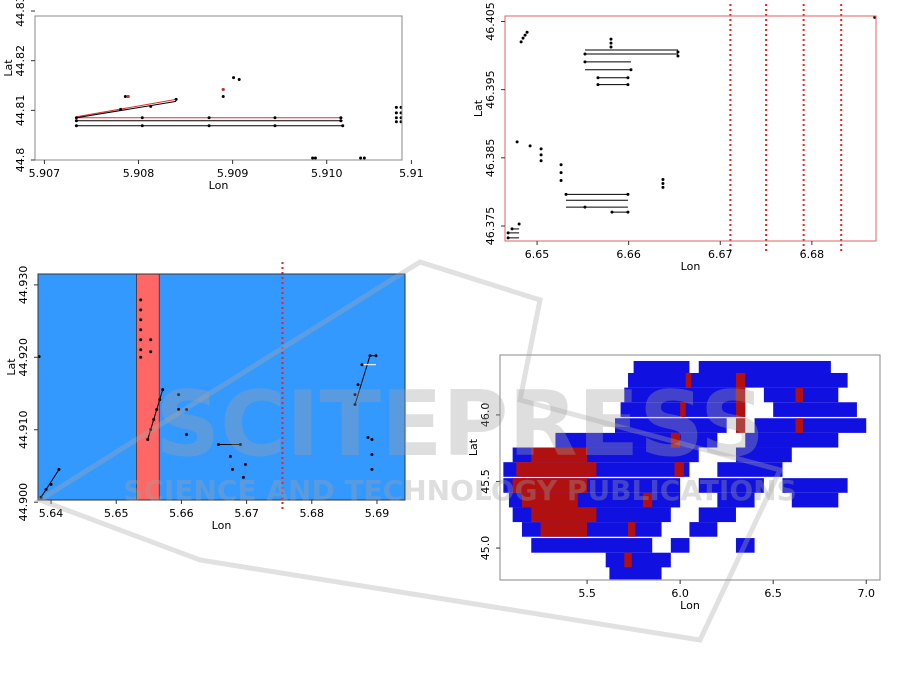  I want to click on y-tick-label: 44.910, so click(23, 429).